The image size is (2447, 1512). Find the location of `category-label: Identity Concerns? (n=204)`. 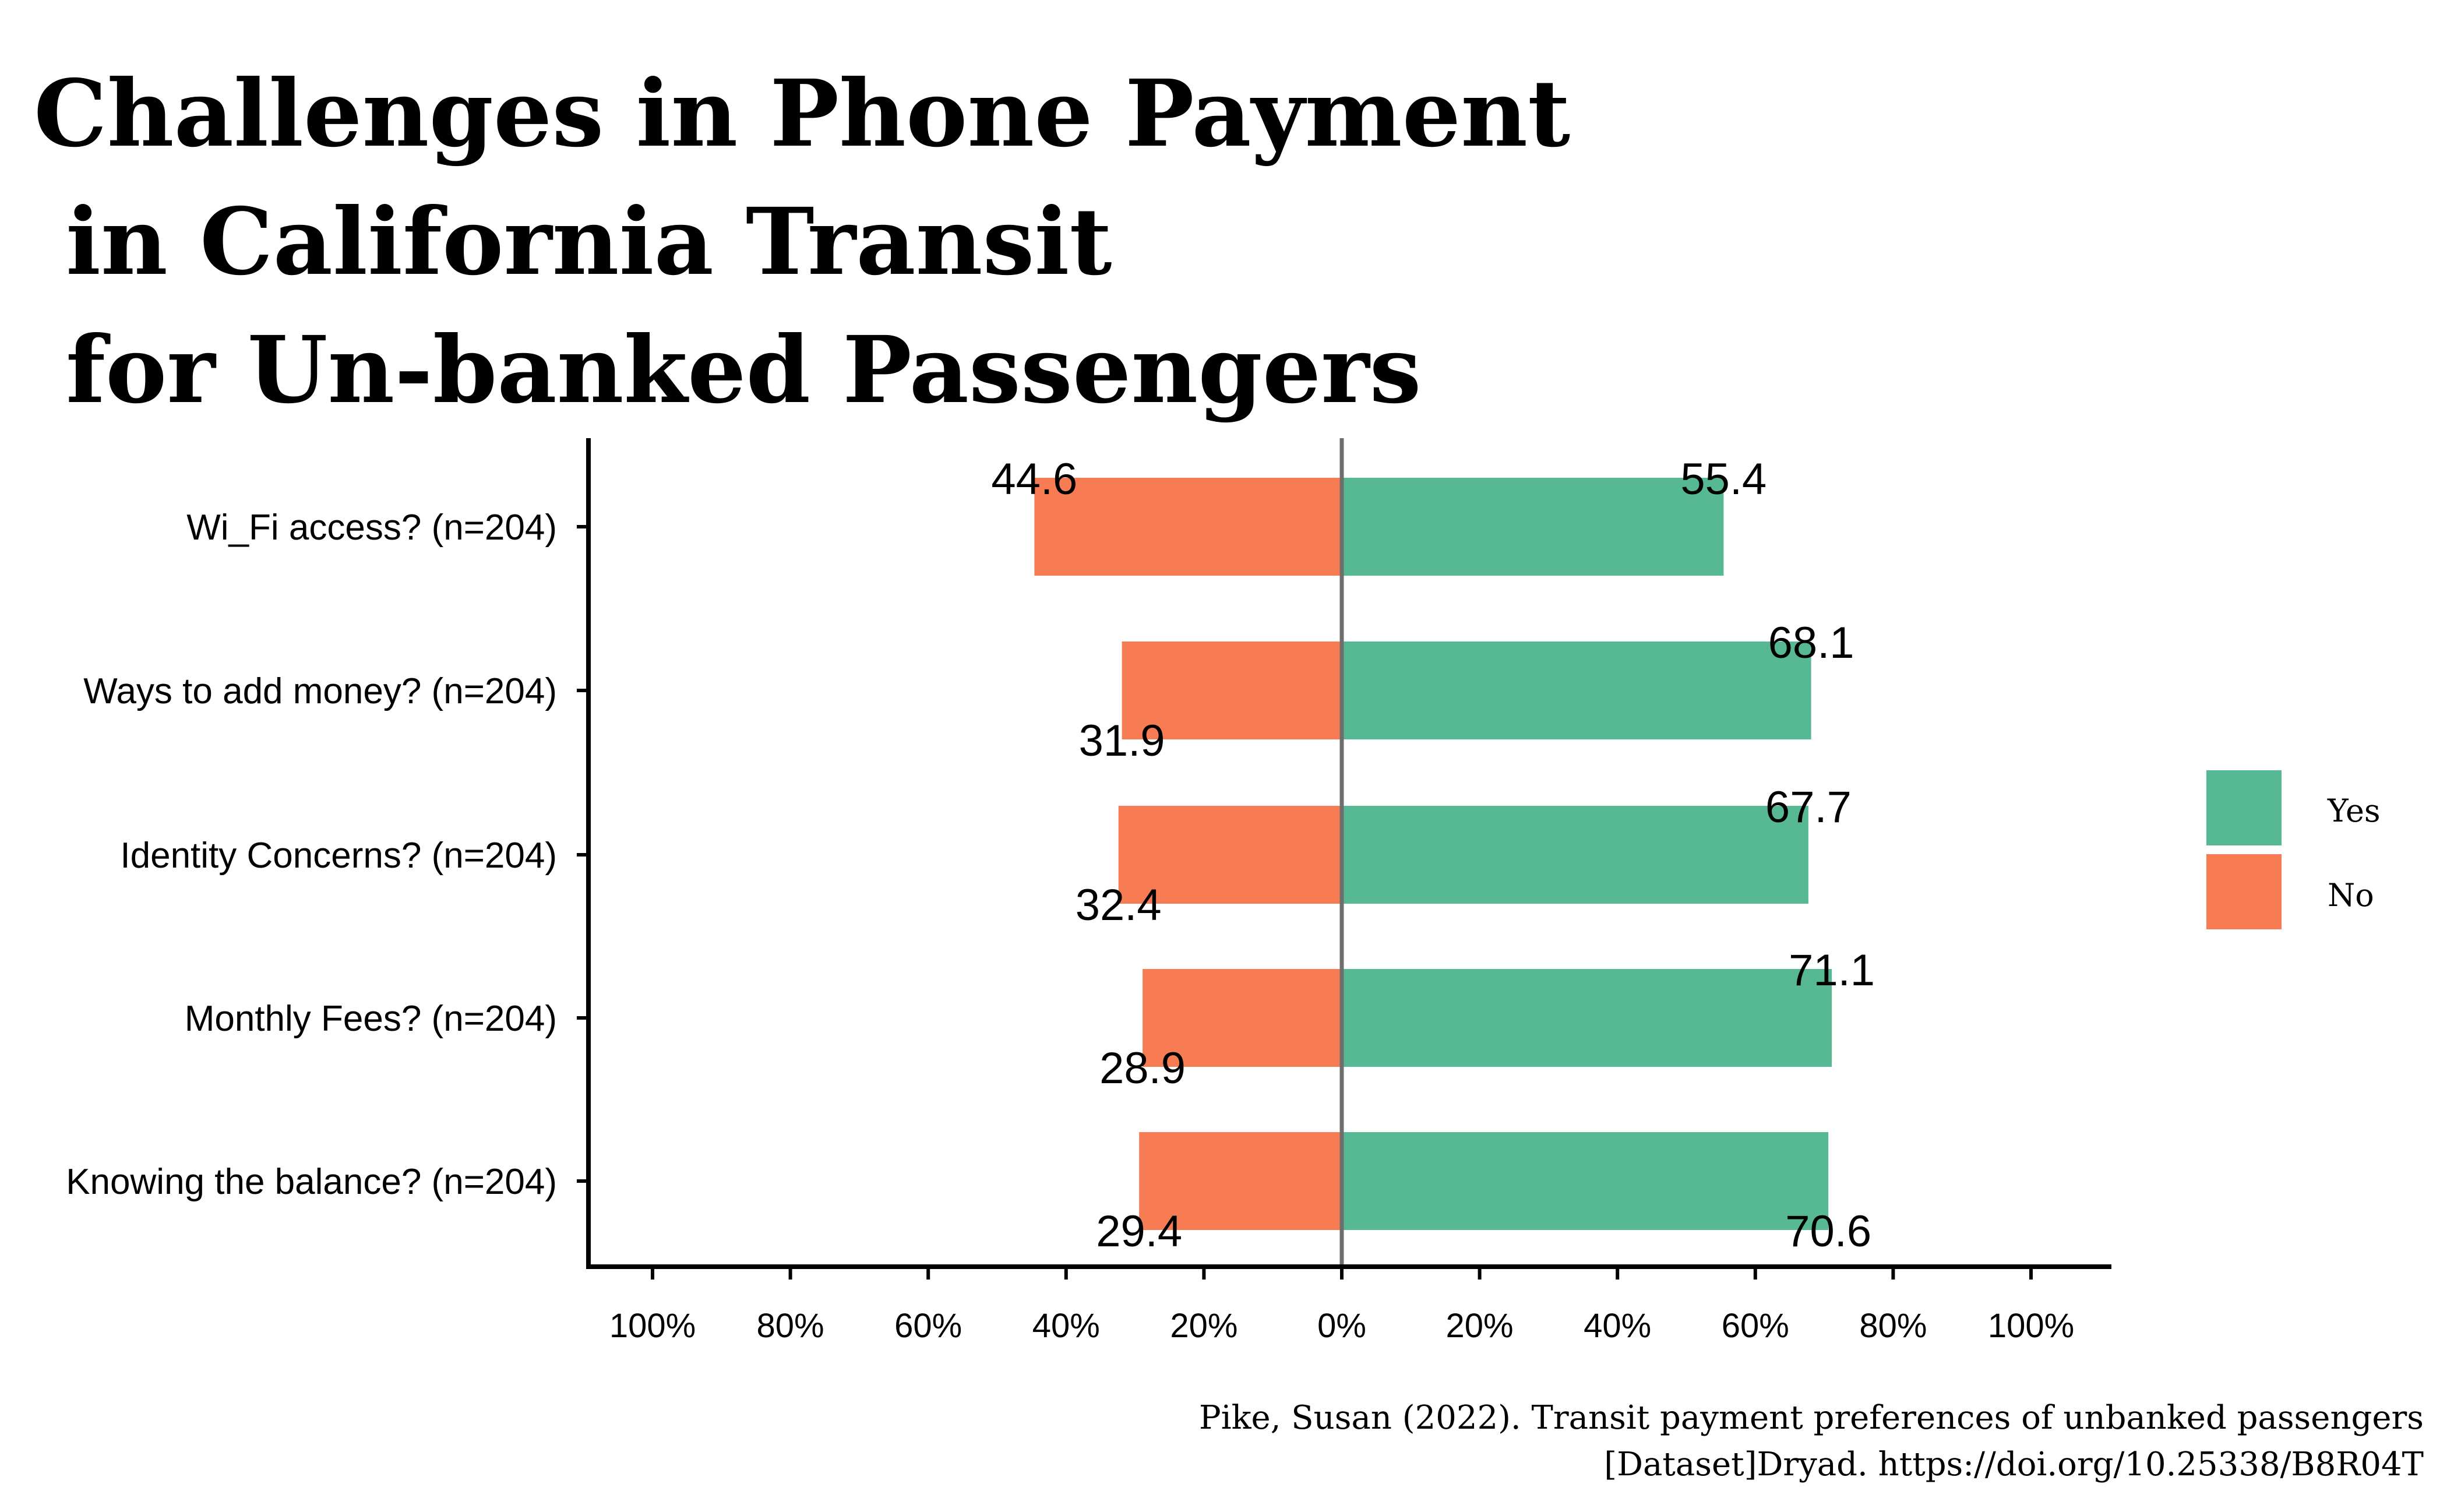

category-label: Identity Concerns? (n=204) is located at coordinates (338, 856).